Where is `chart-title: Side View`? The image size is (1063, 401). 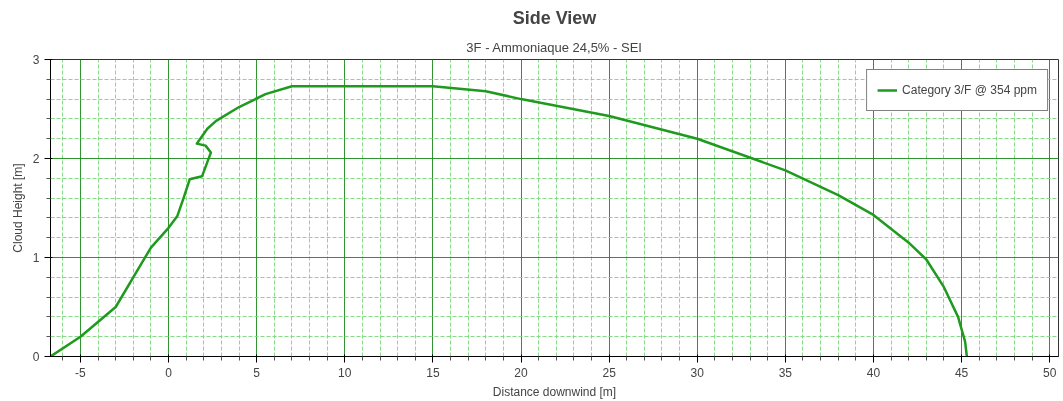
chart-title: Side View is located at coordinates (555, 17).